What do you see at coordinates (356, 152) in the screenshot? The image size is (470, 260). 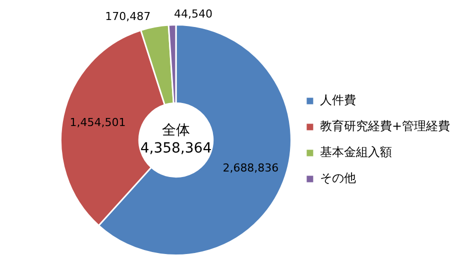 I see `legend-label: 基本金組入額` at bounding box center [356, 152].